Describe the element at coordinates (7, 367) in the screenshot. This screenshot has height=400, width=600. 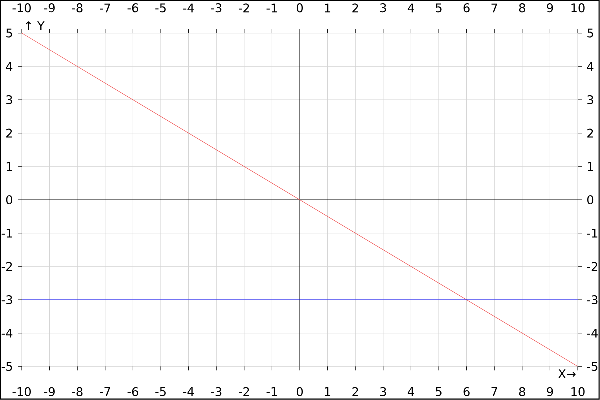
I see `y-tick-label: -5` at that location.